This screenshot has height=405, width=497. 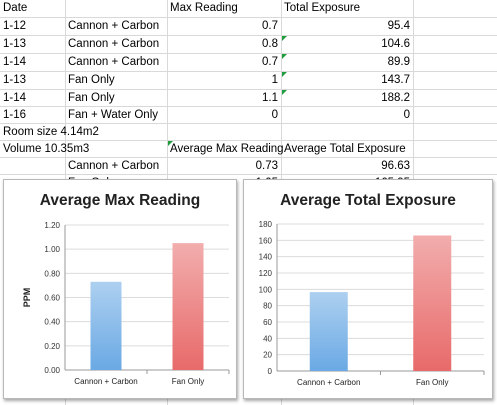 I want to click on row-5-date: 1-14, so click(x=15, y=98).